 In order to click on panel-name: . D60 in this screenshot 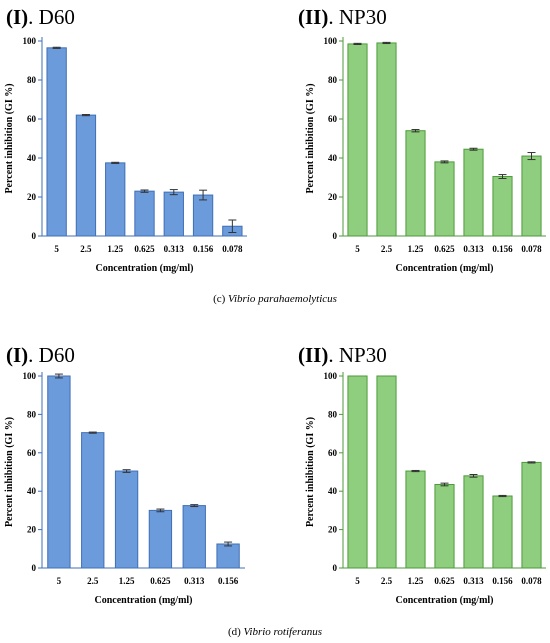, I will do `click(51, 17)`.